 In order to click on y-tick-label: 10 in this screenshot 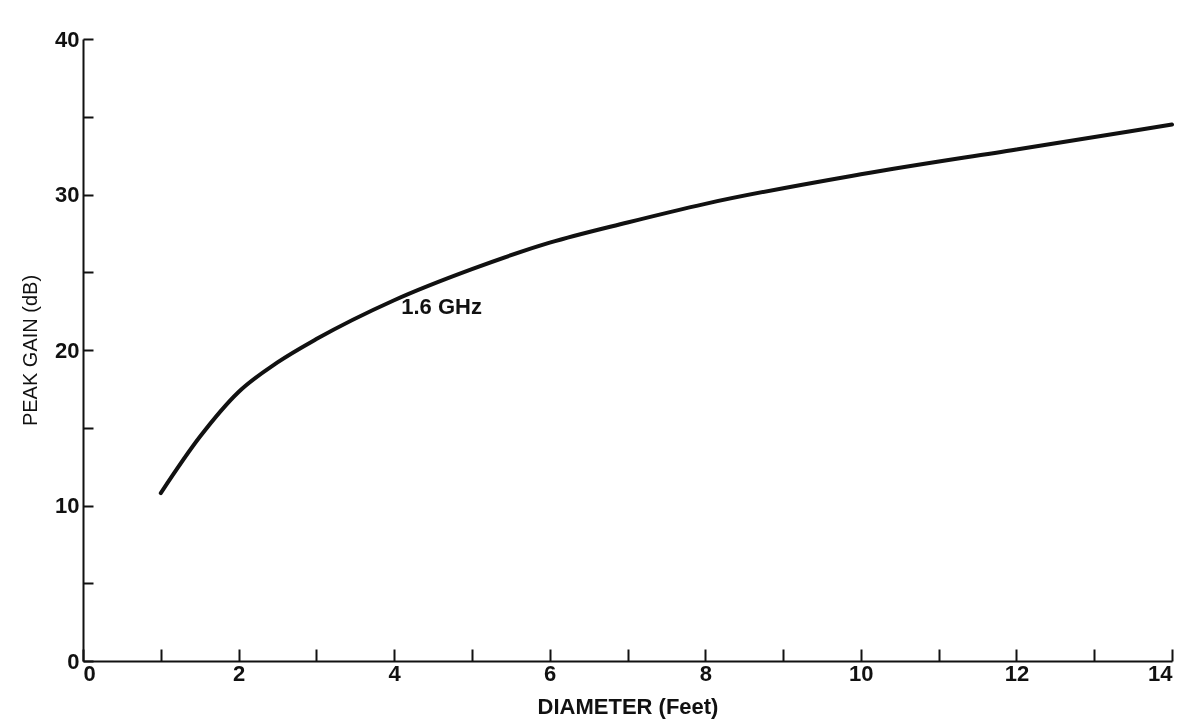, I will do `click(67, 505)`.